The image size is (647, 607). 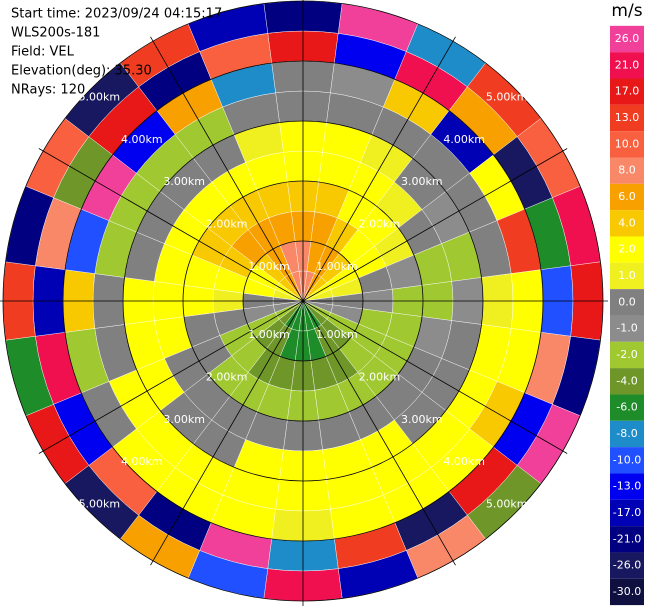 I want to click on info-text: WLS200s-181, so click(x=55, y=33).